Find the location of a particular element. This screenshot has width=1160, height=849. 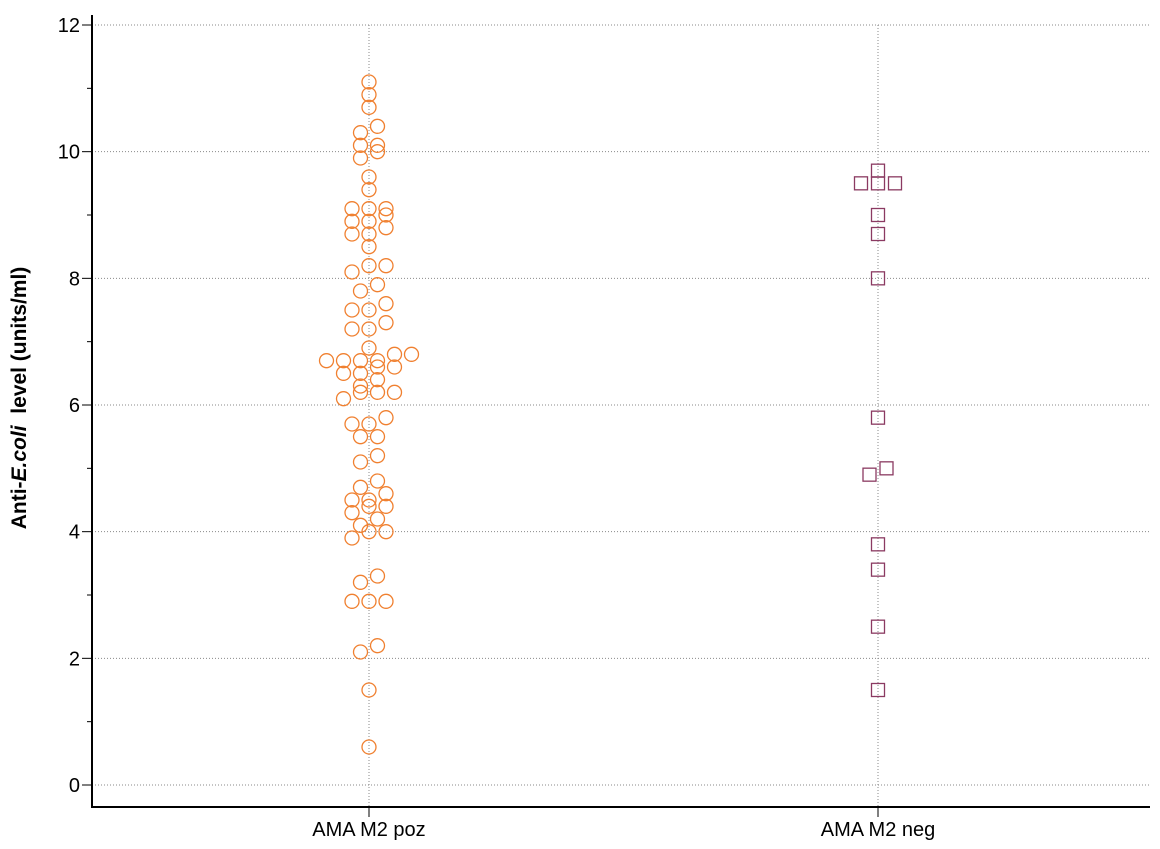

y-axis-label-suffix: level (units/ml) is located at coordinates (19, 346).